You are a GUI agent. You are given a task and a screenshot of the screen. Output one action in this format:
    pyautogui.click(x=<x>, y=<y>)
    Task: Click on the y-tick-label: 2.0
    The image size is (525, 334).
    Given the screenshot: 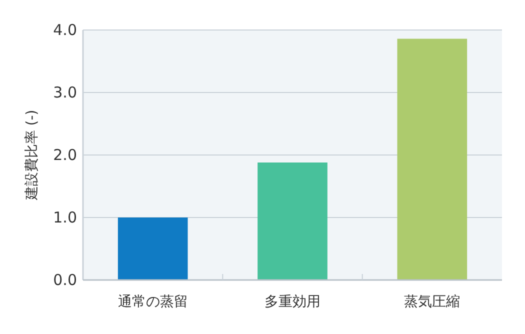 What is the action you would take?
    pyautogui.click(x=65, y=155)
    